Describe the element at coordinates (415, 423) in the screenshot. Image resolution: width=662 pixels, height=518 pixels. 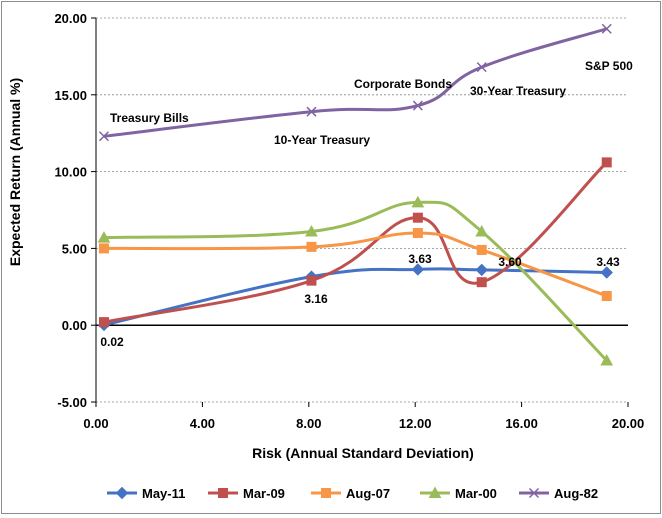
I see `x-tick-label: 12.00` at that location.